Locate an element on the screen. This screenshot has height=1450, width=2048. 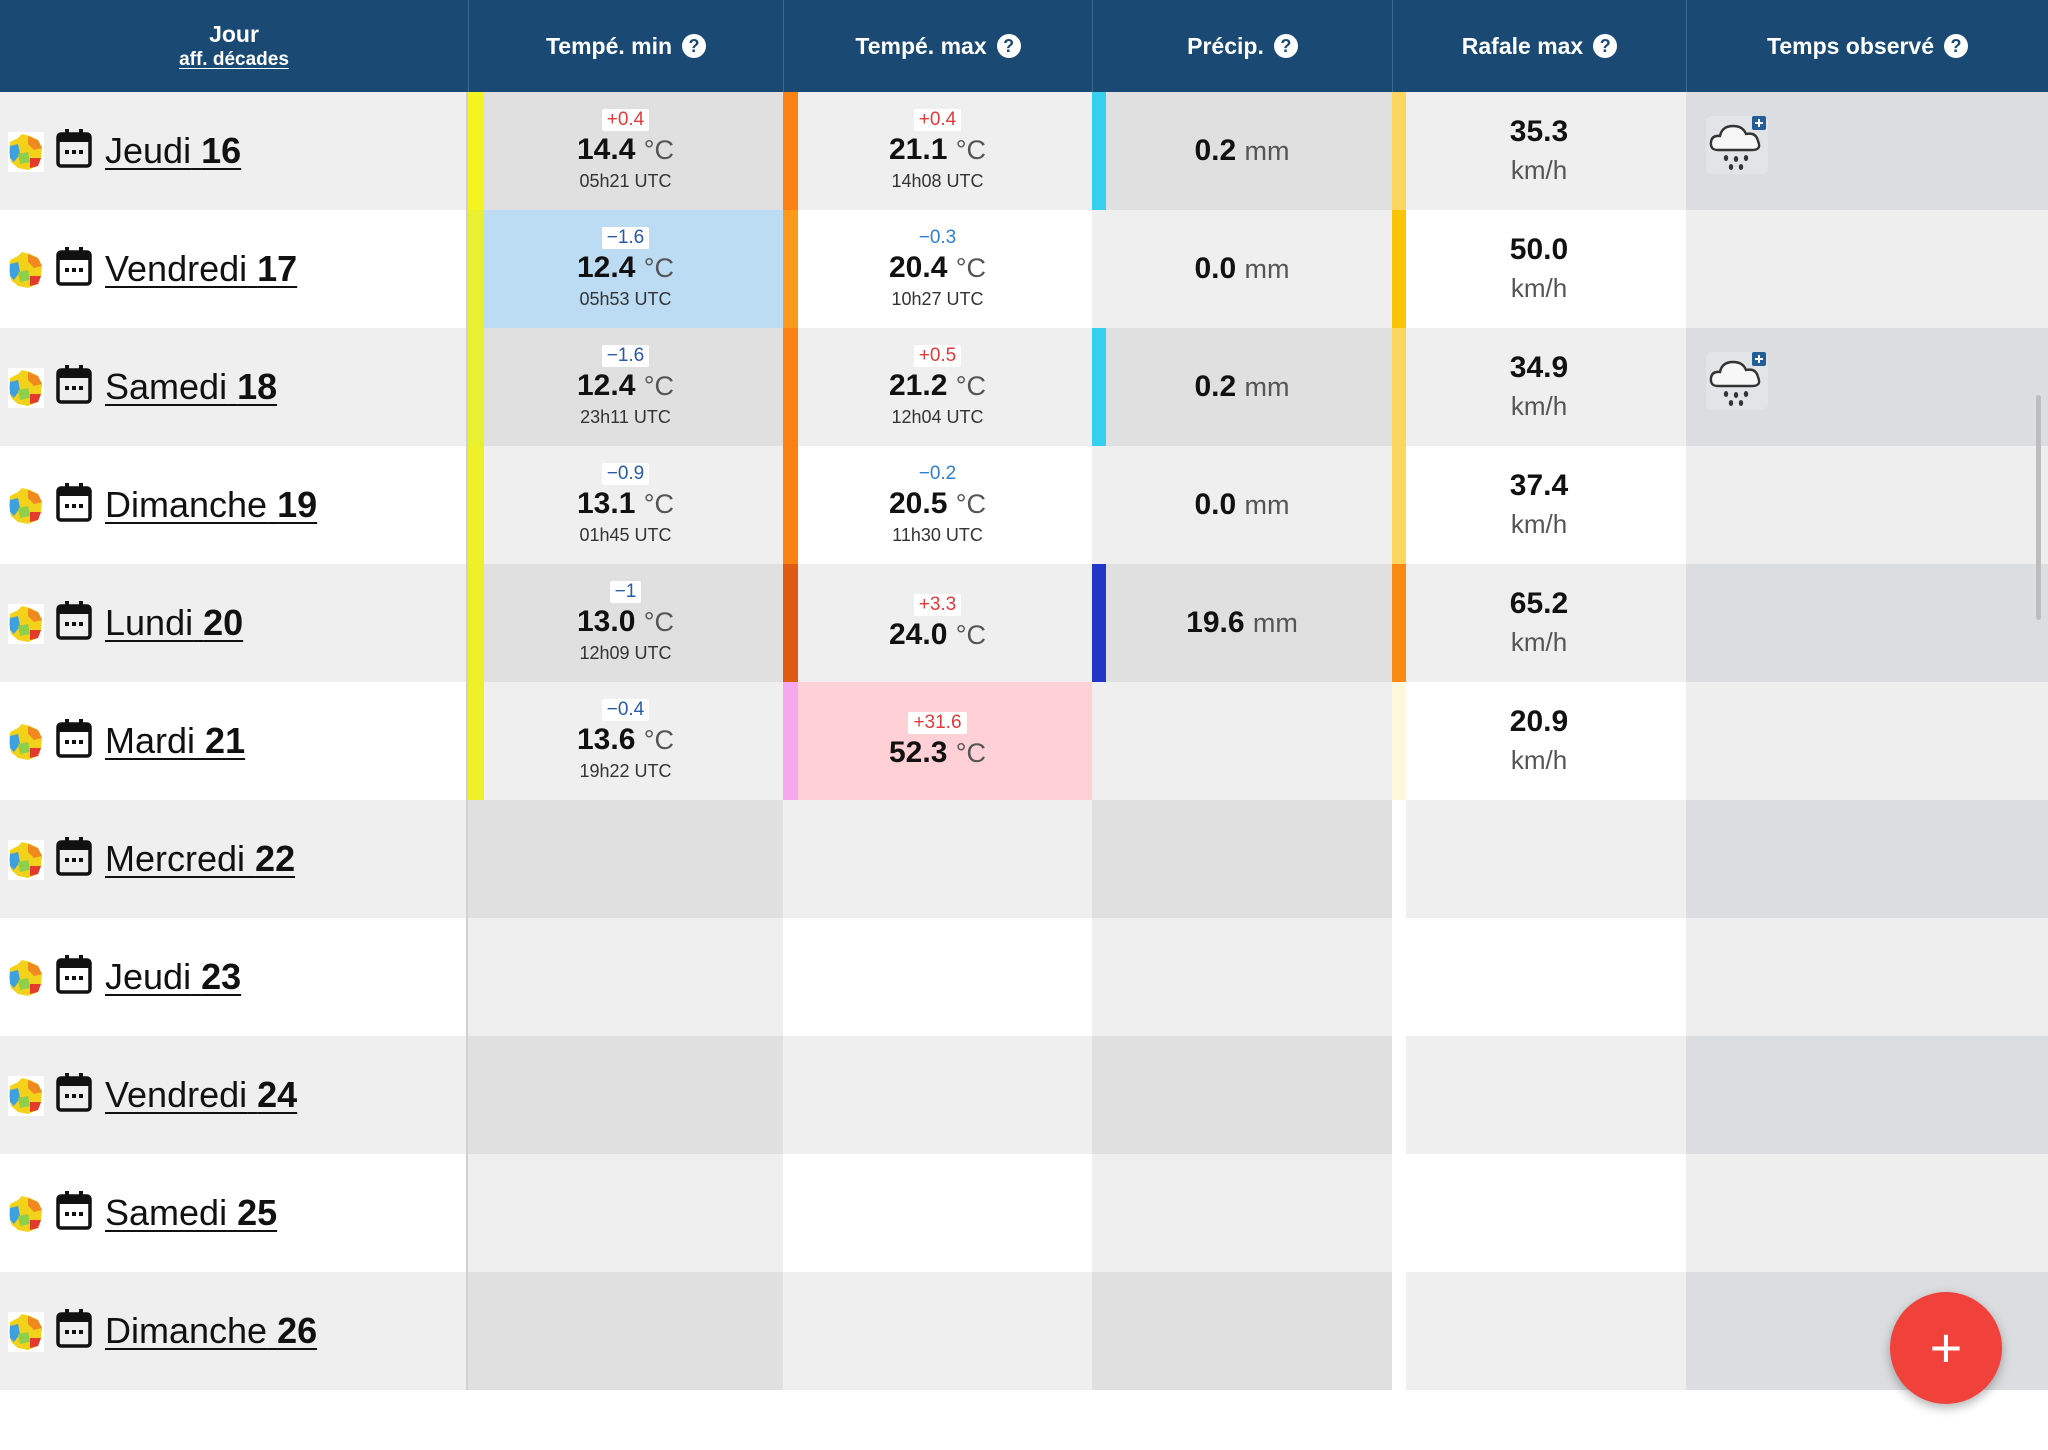
precip-value-line: 0.2 mm is located at coordinates (1241, 151).